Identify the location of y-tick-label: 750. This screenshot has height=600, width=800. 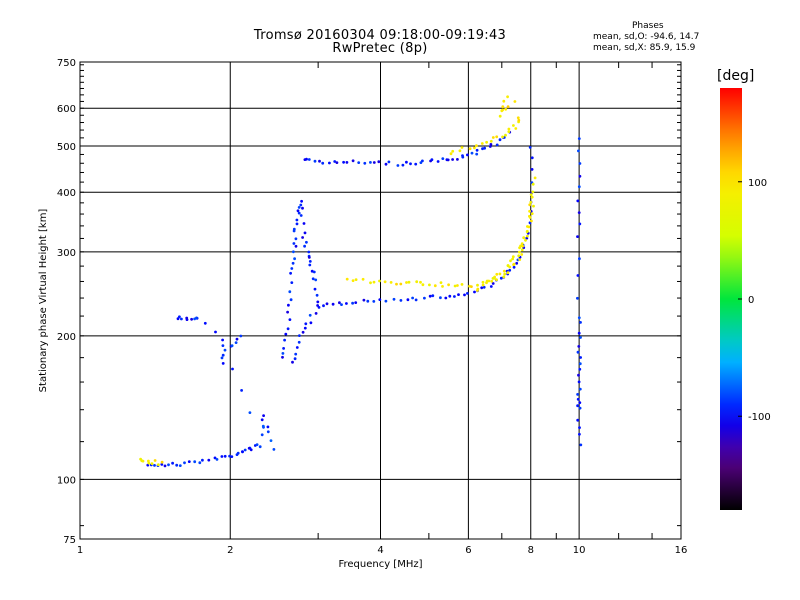
(66, 63).